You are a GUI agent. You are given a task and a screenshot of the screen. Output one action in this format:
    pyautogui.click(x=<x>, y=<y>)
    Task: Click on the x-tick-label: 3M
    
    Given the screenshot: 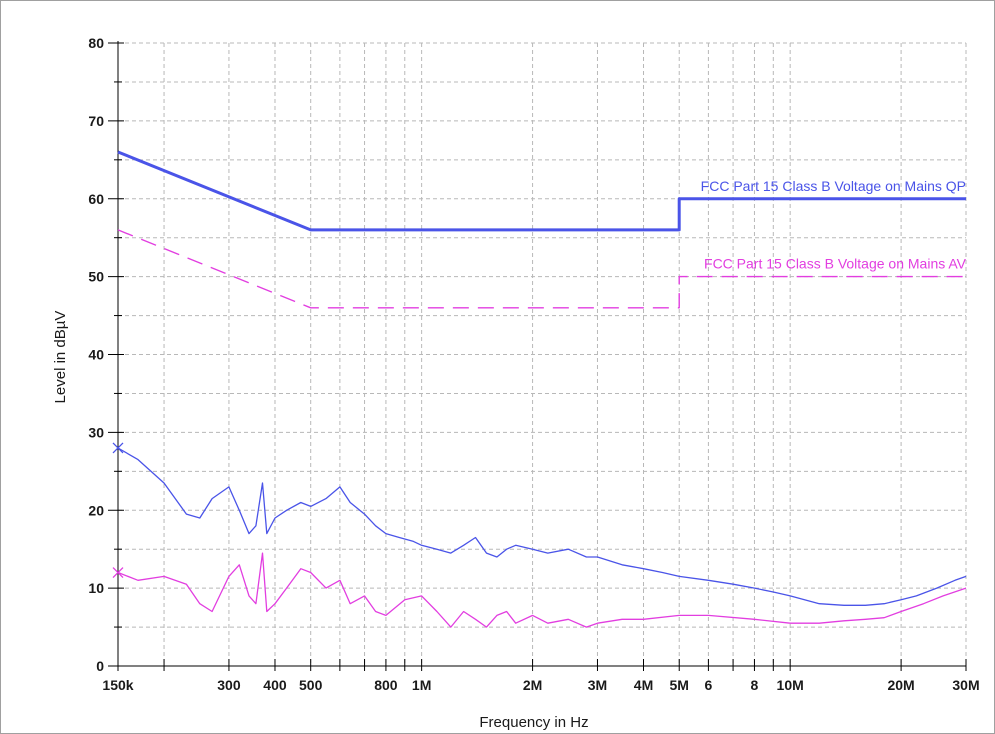 What is the action you would take?
    pyautogui.click(x=597, y=685)
    